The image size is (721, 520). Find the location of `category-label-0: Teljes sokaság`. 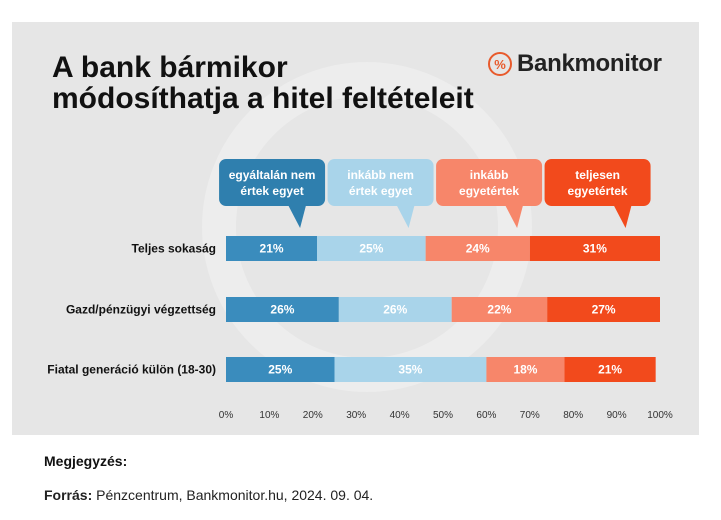

category-label-0: Teljes sokaság is located at coordinates (174, 249).